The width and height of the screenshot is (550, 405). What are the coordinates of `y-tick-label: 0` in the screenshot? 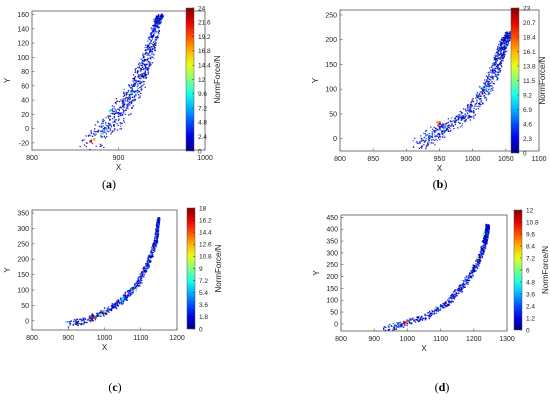 It's located at (27, 129).